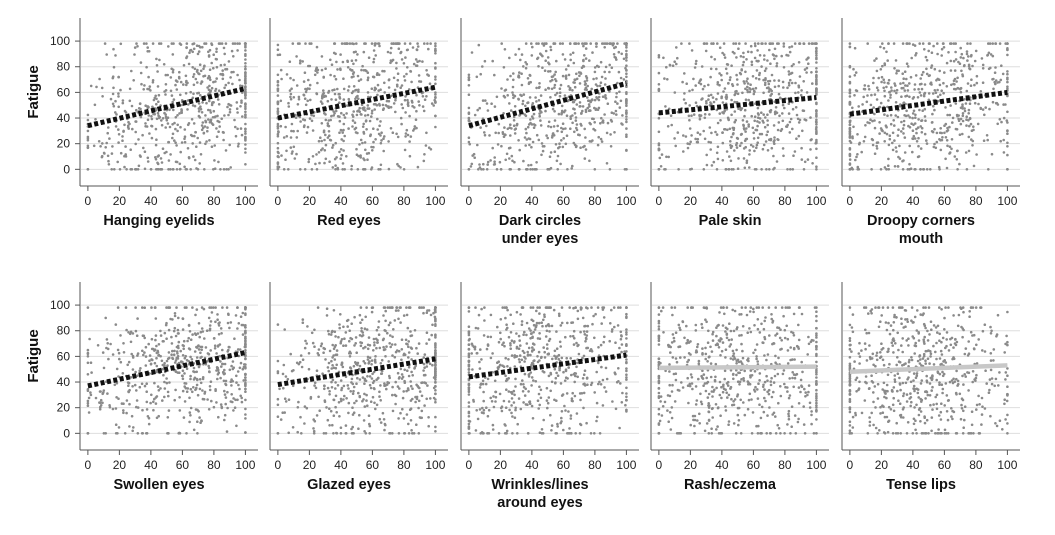  What do you see at coordinates (356, 370) in the screenshot?
I see `scatter-points` at bounding box center [356, 370].